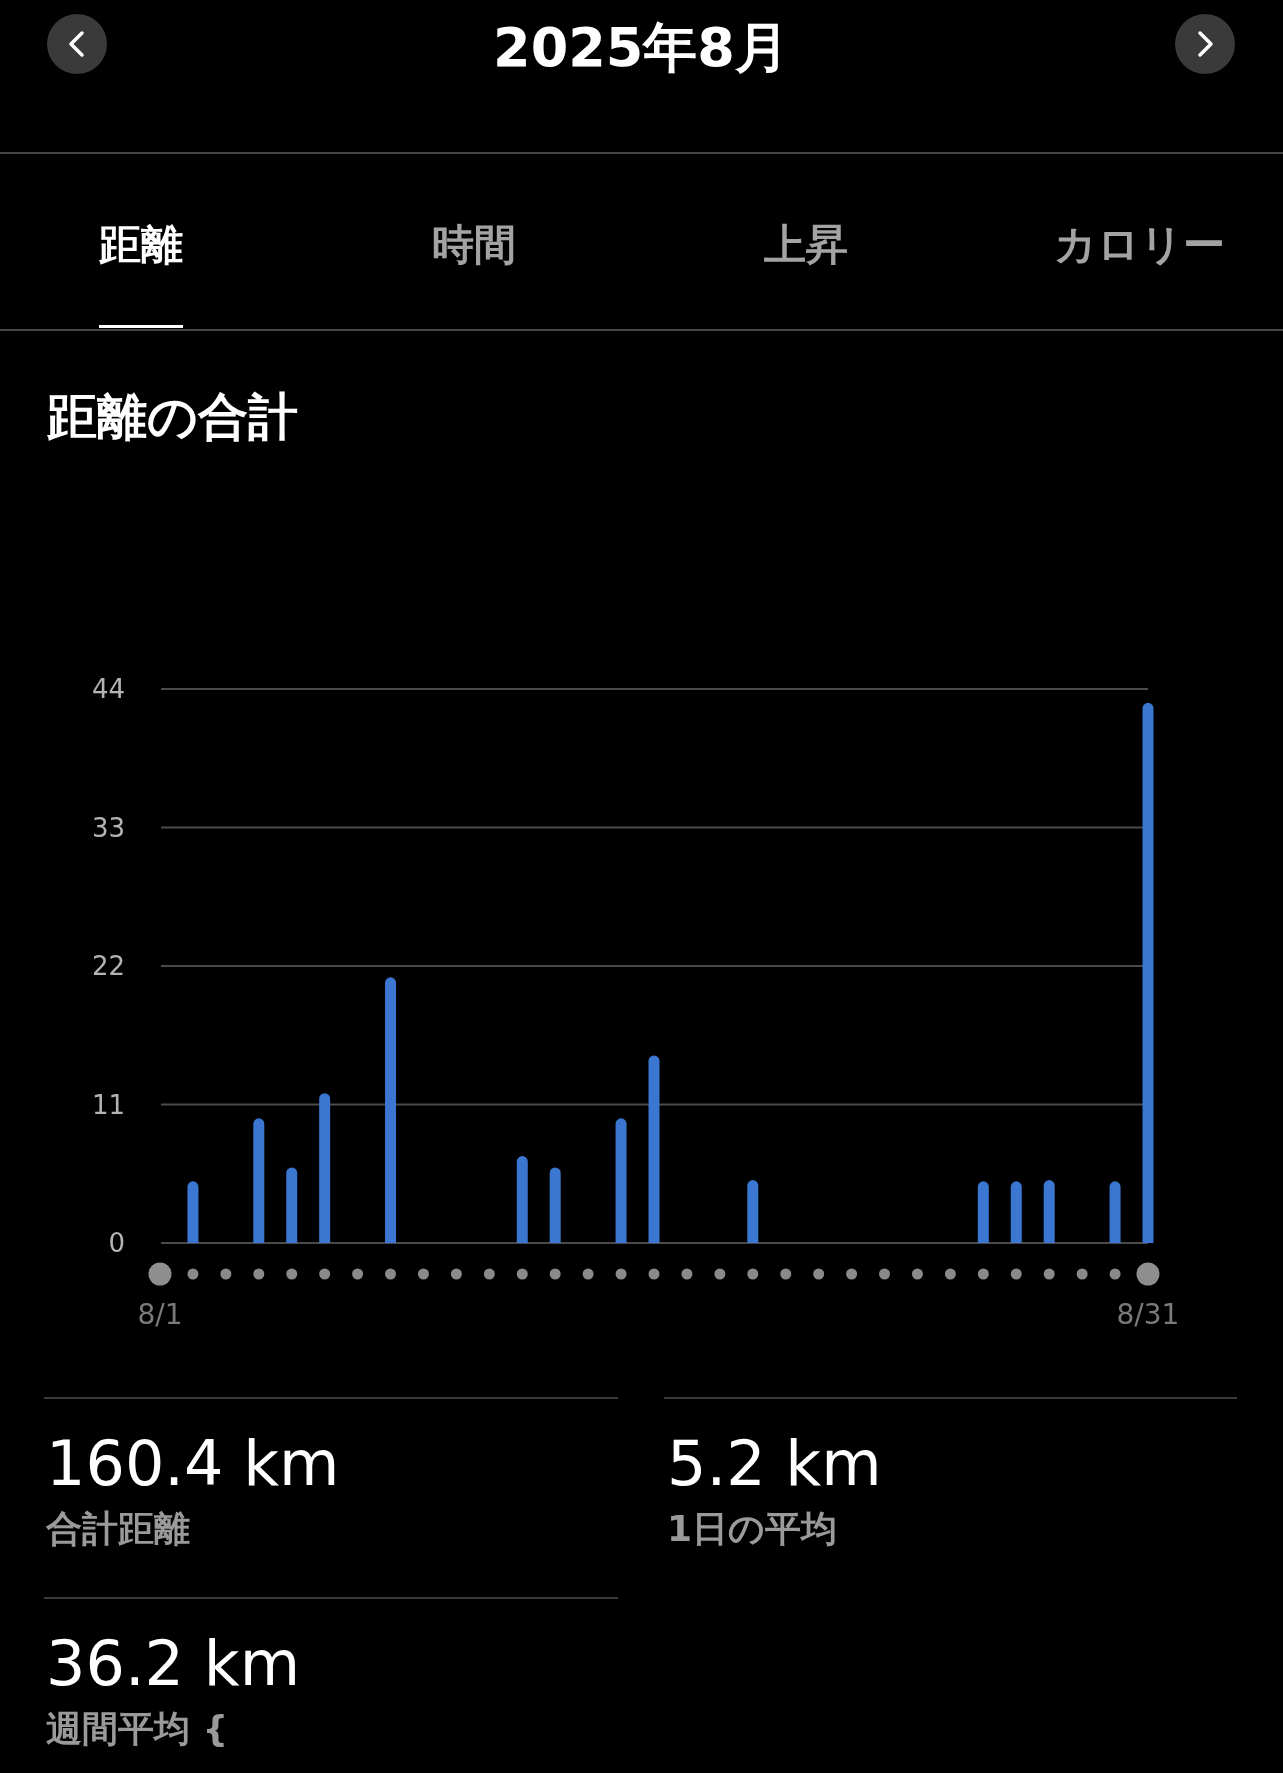 This screenshot has width=1283, height=1773. I want to click on stat: 160.4 km 合計距離, so click(331, 1473).